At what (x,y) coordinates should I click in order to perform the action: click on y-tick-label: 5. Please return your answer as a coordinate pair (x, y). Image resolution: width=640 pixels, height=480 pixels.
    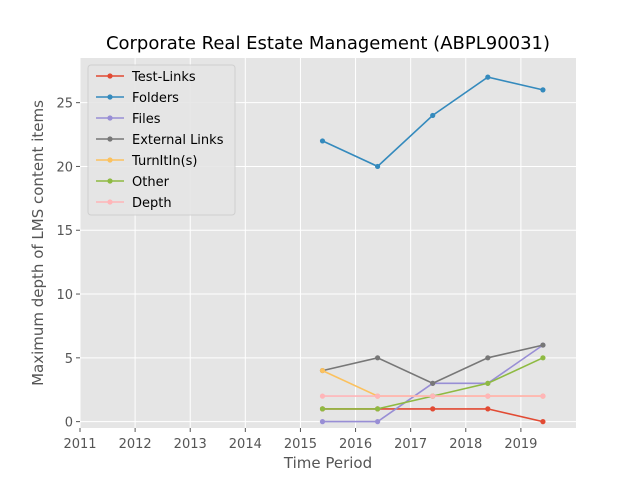
    Looking at the image, I should click on (69, 359).